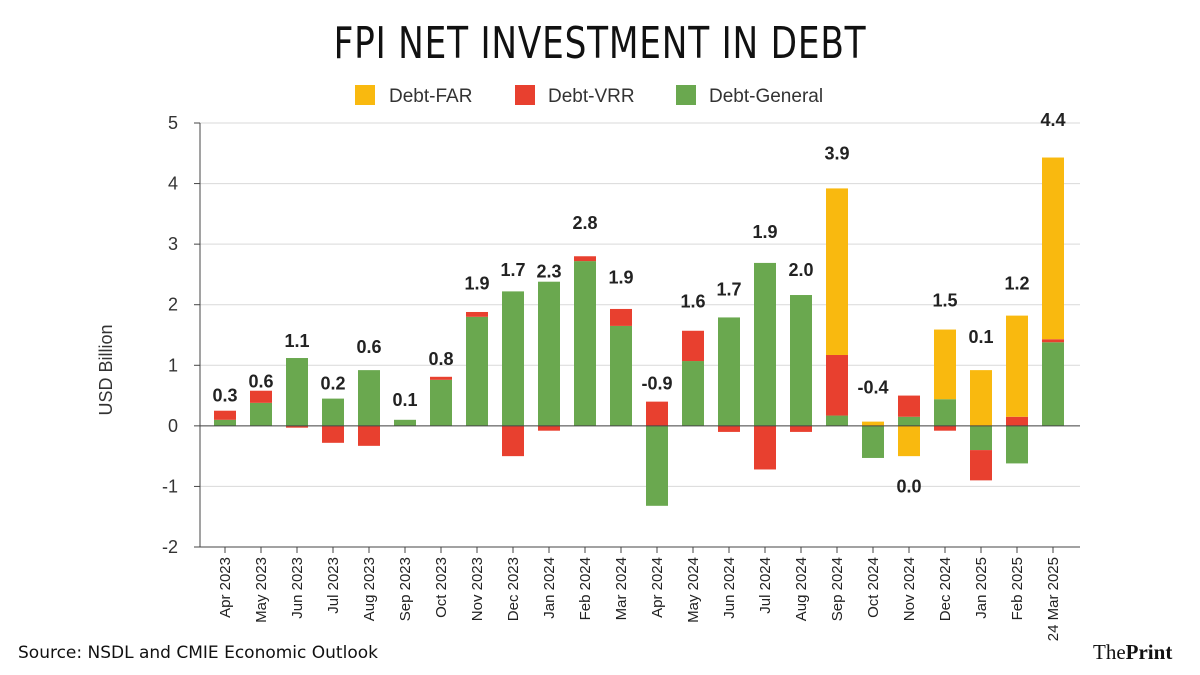  What do you see at coordinates (765, 447) in the screenshot?
I see `bar-debt-vrr-jul-2024` at bounding box center [765, 447].